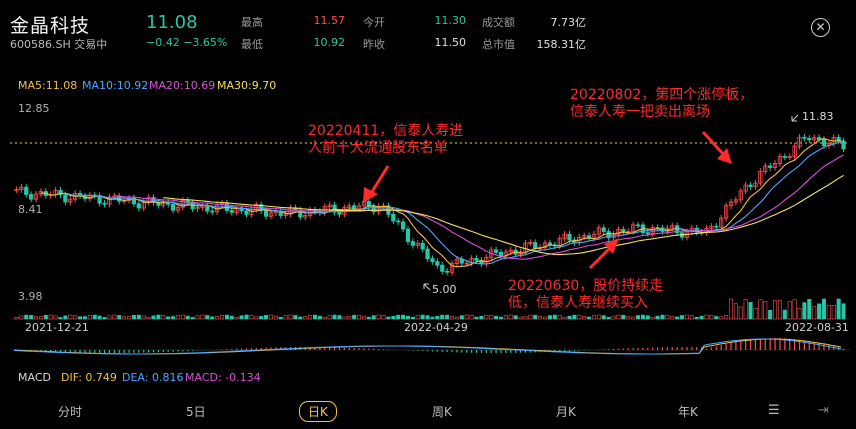 The image size is (856, 429). I want to click on stat-label-market-cap: 总市值, so click(498, 44).